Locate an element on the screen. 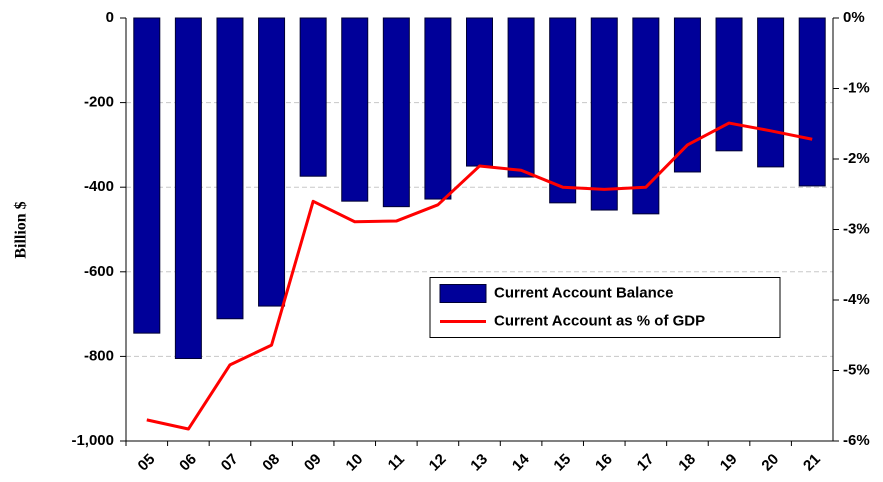  y-tick-label: -200 is located at coordinates (99, 102).